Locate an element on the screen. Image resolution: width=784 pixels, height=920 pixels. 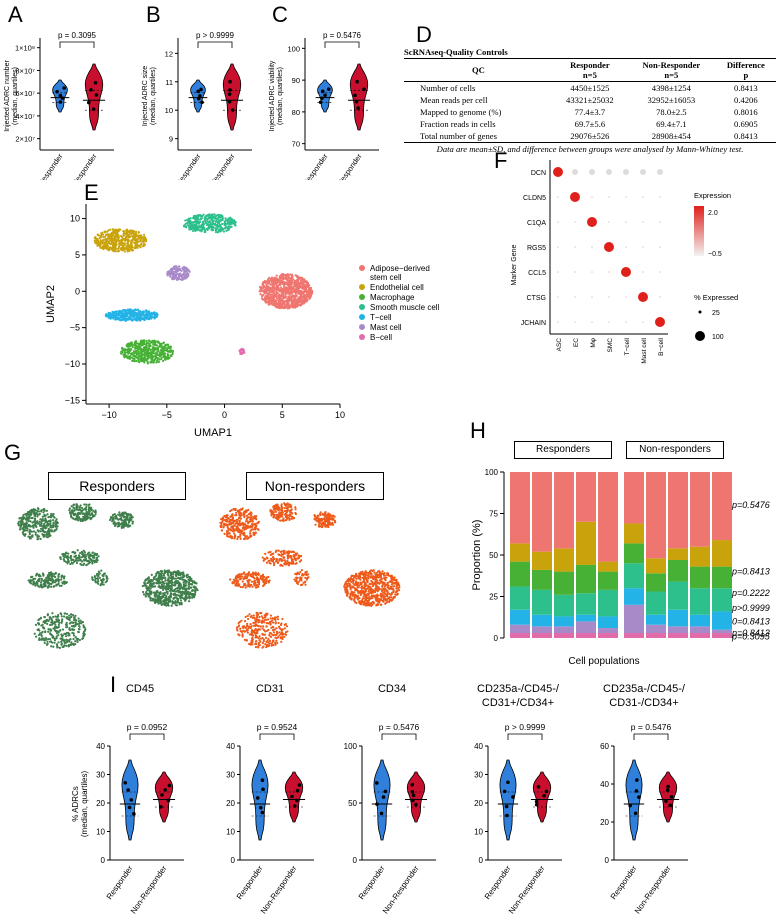
legend-label: Smooth muscle cell is located at coordinates (405, 307).